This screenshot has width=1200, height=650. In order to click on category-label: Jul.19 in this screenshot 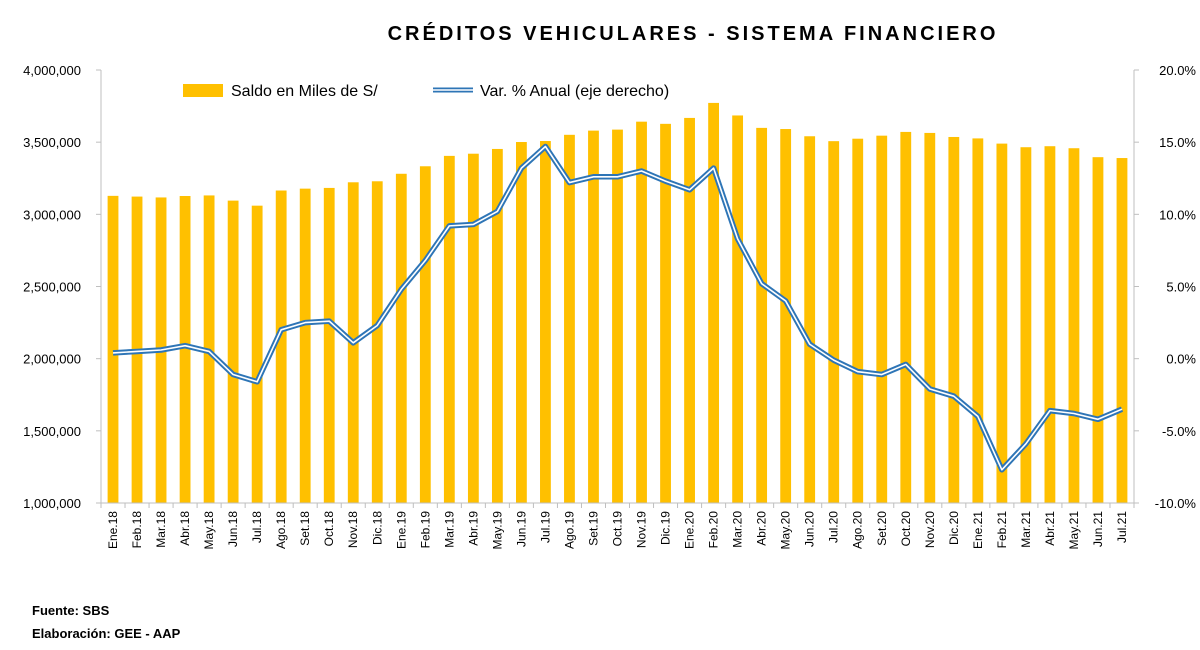, I will do `click(545, 527)`.